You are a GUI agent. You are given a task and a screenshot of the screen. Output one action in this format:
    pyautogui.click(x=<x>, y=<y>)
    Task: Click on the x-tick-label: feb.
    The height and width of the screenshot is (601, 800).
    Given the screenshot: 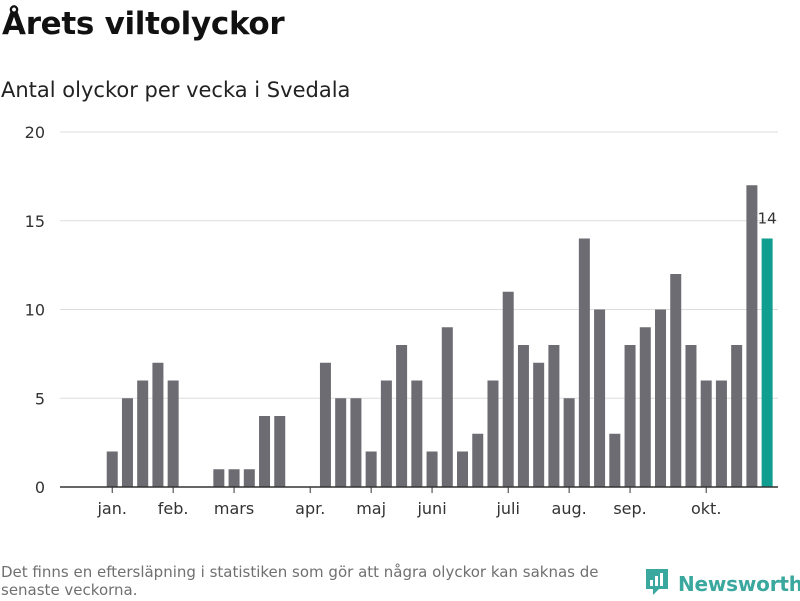 What is the action you would take?
    pyautogui.click(x=173, y=508)
    